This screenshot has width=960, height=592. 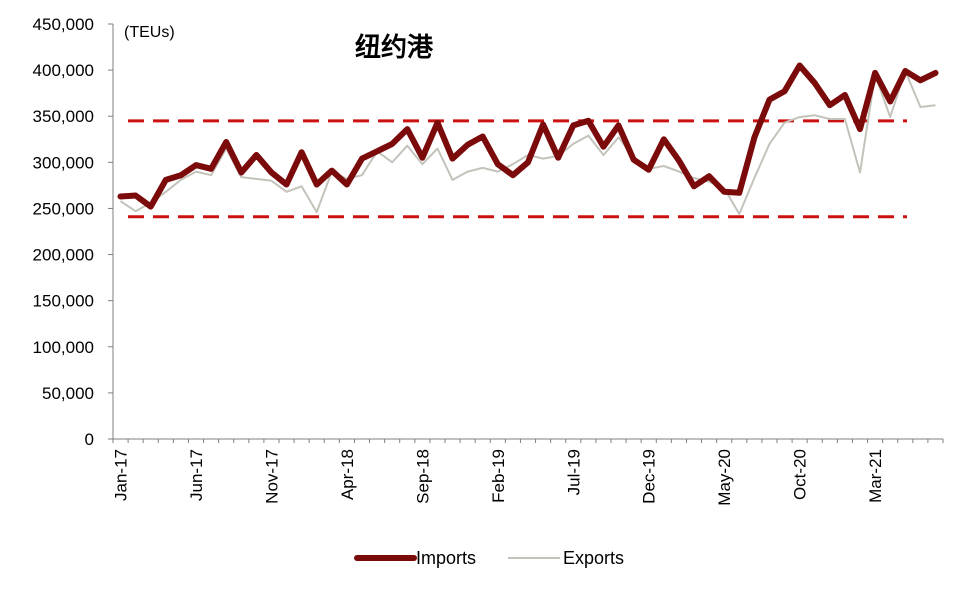 I want to click on x-tick-label: Mar-21, so click(x=875, y=476).